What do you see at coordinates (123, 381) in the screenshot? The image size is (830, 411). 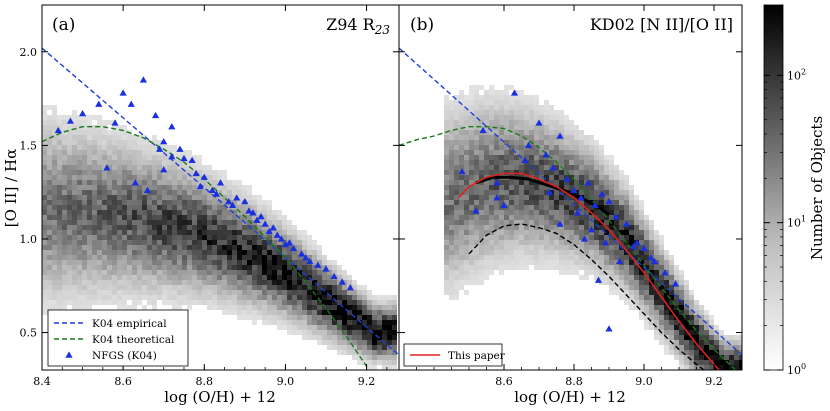 I see `x-tick-label: 8.6` at bounding box center [123, 381].